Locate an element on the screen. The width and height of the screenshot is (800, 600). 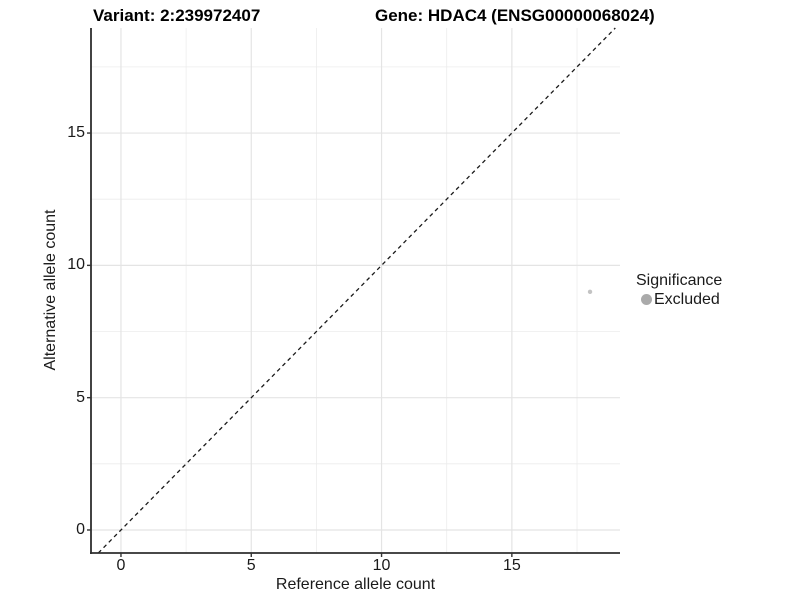
y-tick-label: 5 is located at coordinates (80, 397).